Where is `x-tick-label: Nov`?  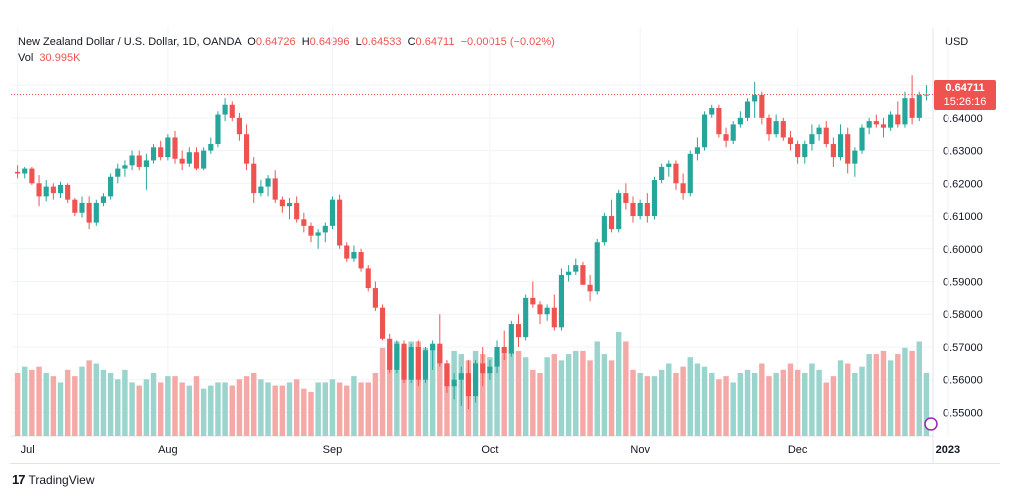
x-tick-label: Nov is located at coordinates (640, 450).